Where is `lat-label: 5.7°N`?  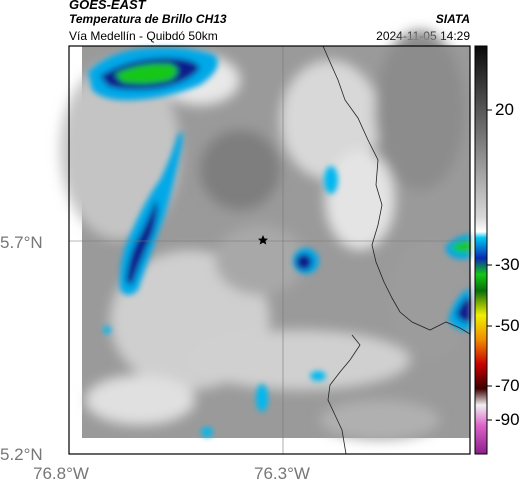
lat-label: 5.7°N is located at coordinates (21, 242).